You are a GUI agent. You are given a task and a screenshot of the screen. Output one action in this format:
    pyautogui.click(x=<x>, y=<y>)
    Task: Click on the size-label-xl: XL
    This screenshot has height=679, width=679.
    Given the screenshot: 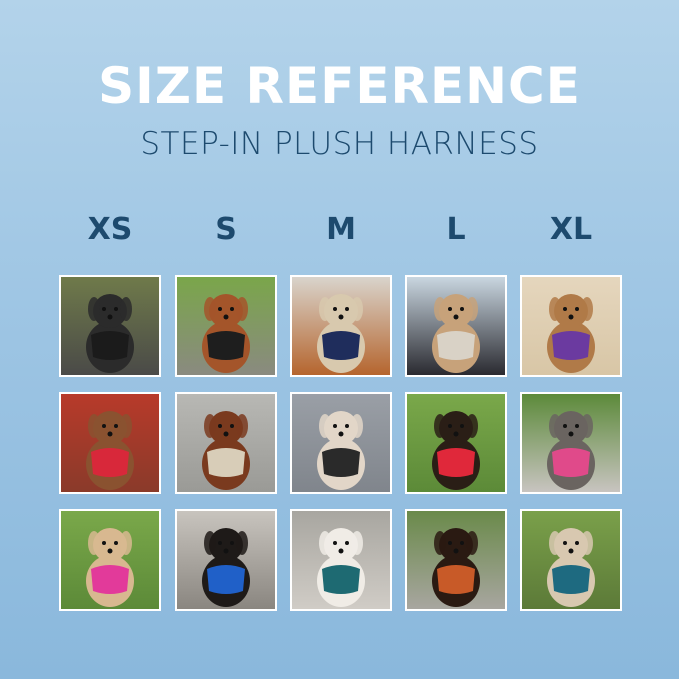 What is the action you would take?
    pyautogui.click(x=571, y=229)
    